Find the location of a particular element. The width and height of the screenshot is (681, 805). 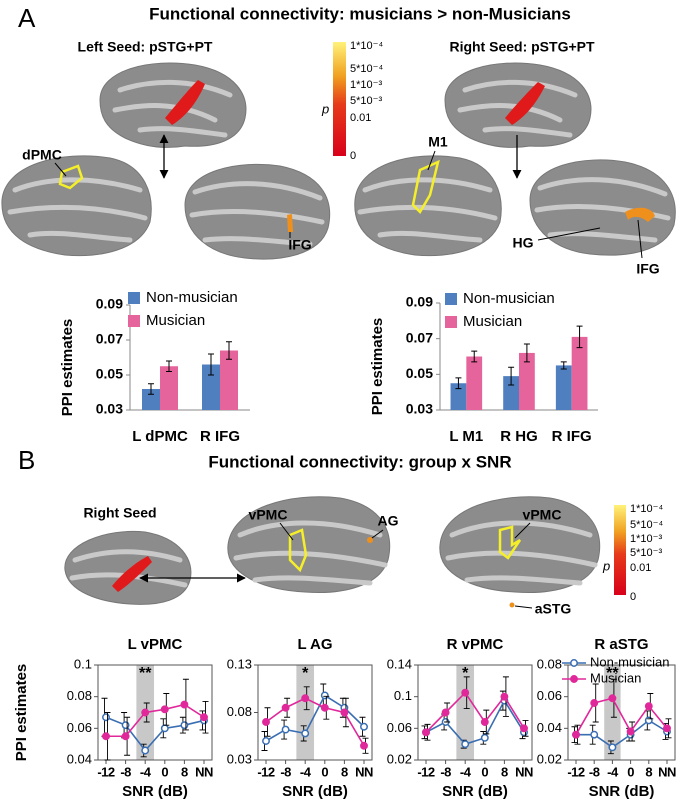

plot-frame is located at coordinates (621, 712).